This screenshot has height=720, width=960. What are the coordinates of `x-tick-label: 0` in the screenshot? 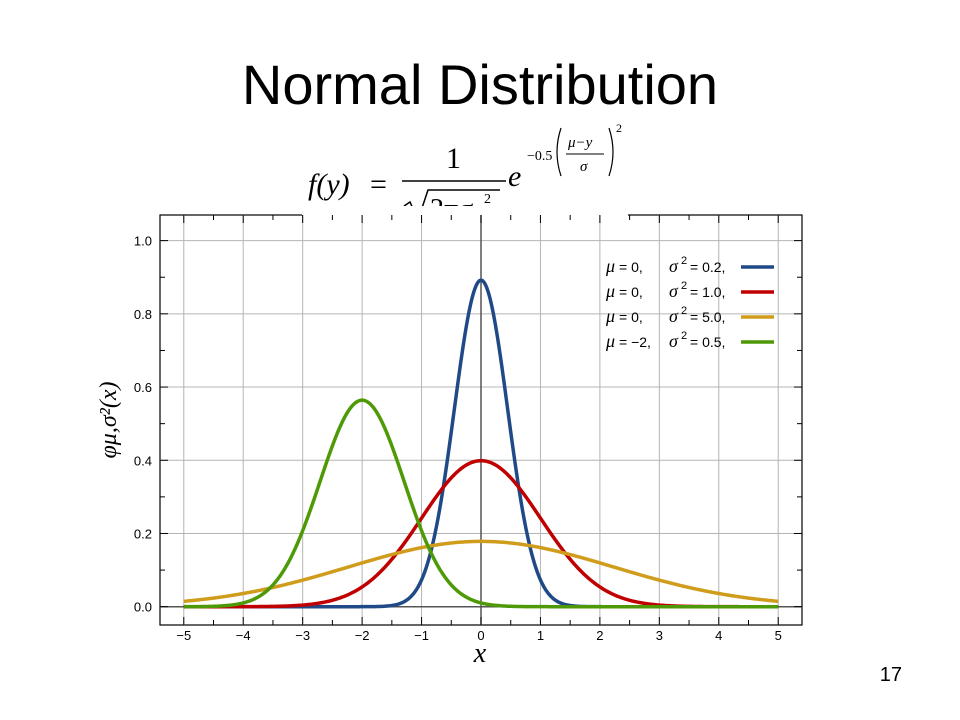 It's located at (480, 635).